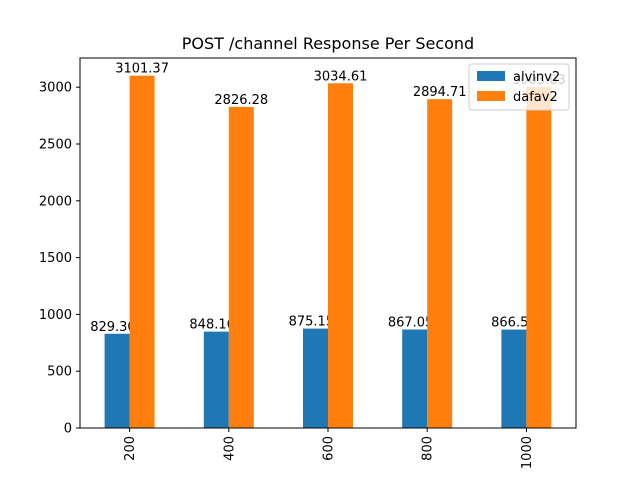  I want to click on y-tick-label-2000: 2000, so click(55, 201).